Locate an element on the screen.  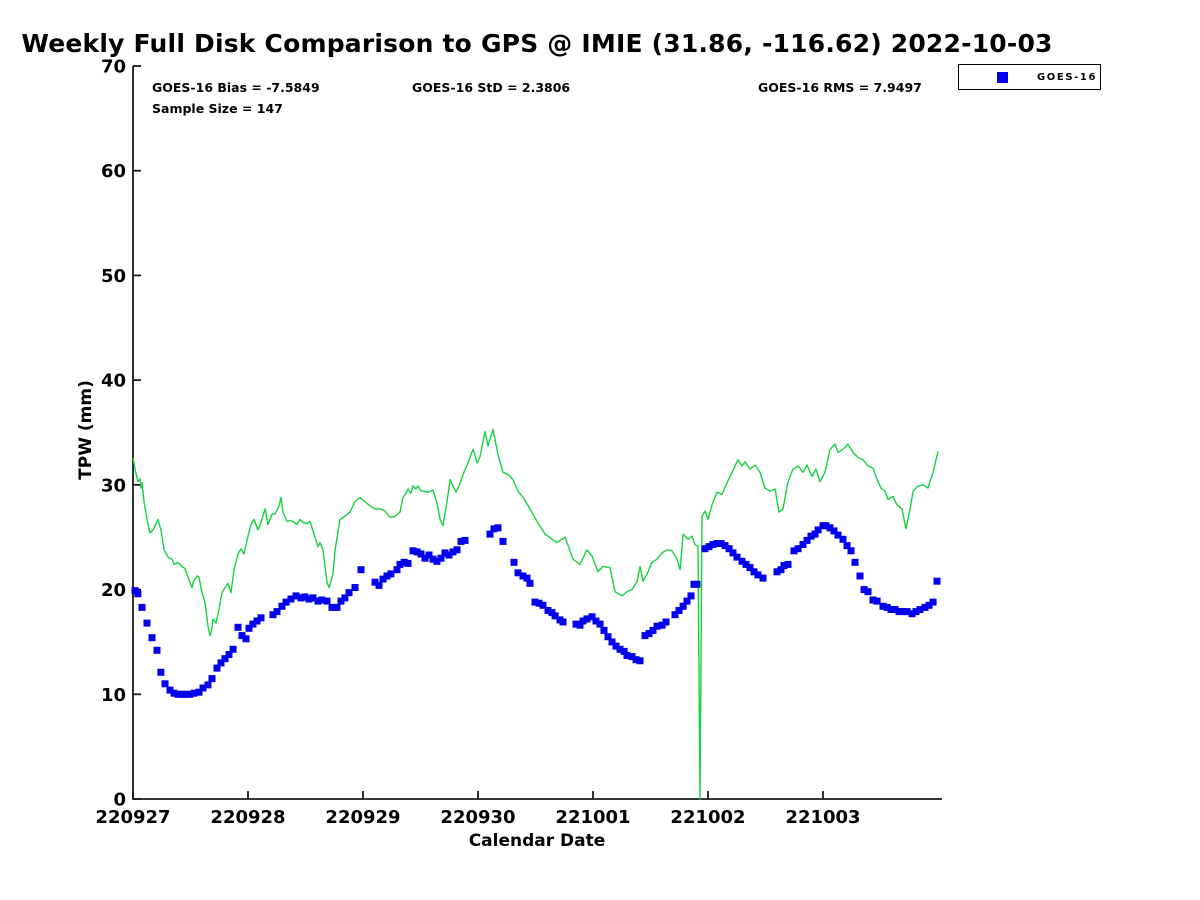
y-tick-label: 40 is located at coordinates (113, 381).